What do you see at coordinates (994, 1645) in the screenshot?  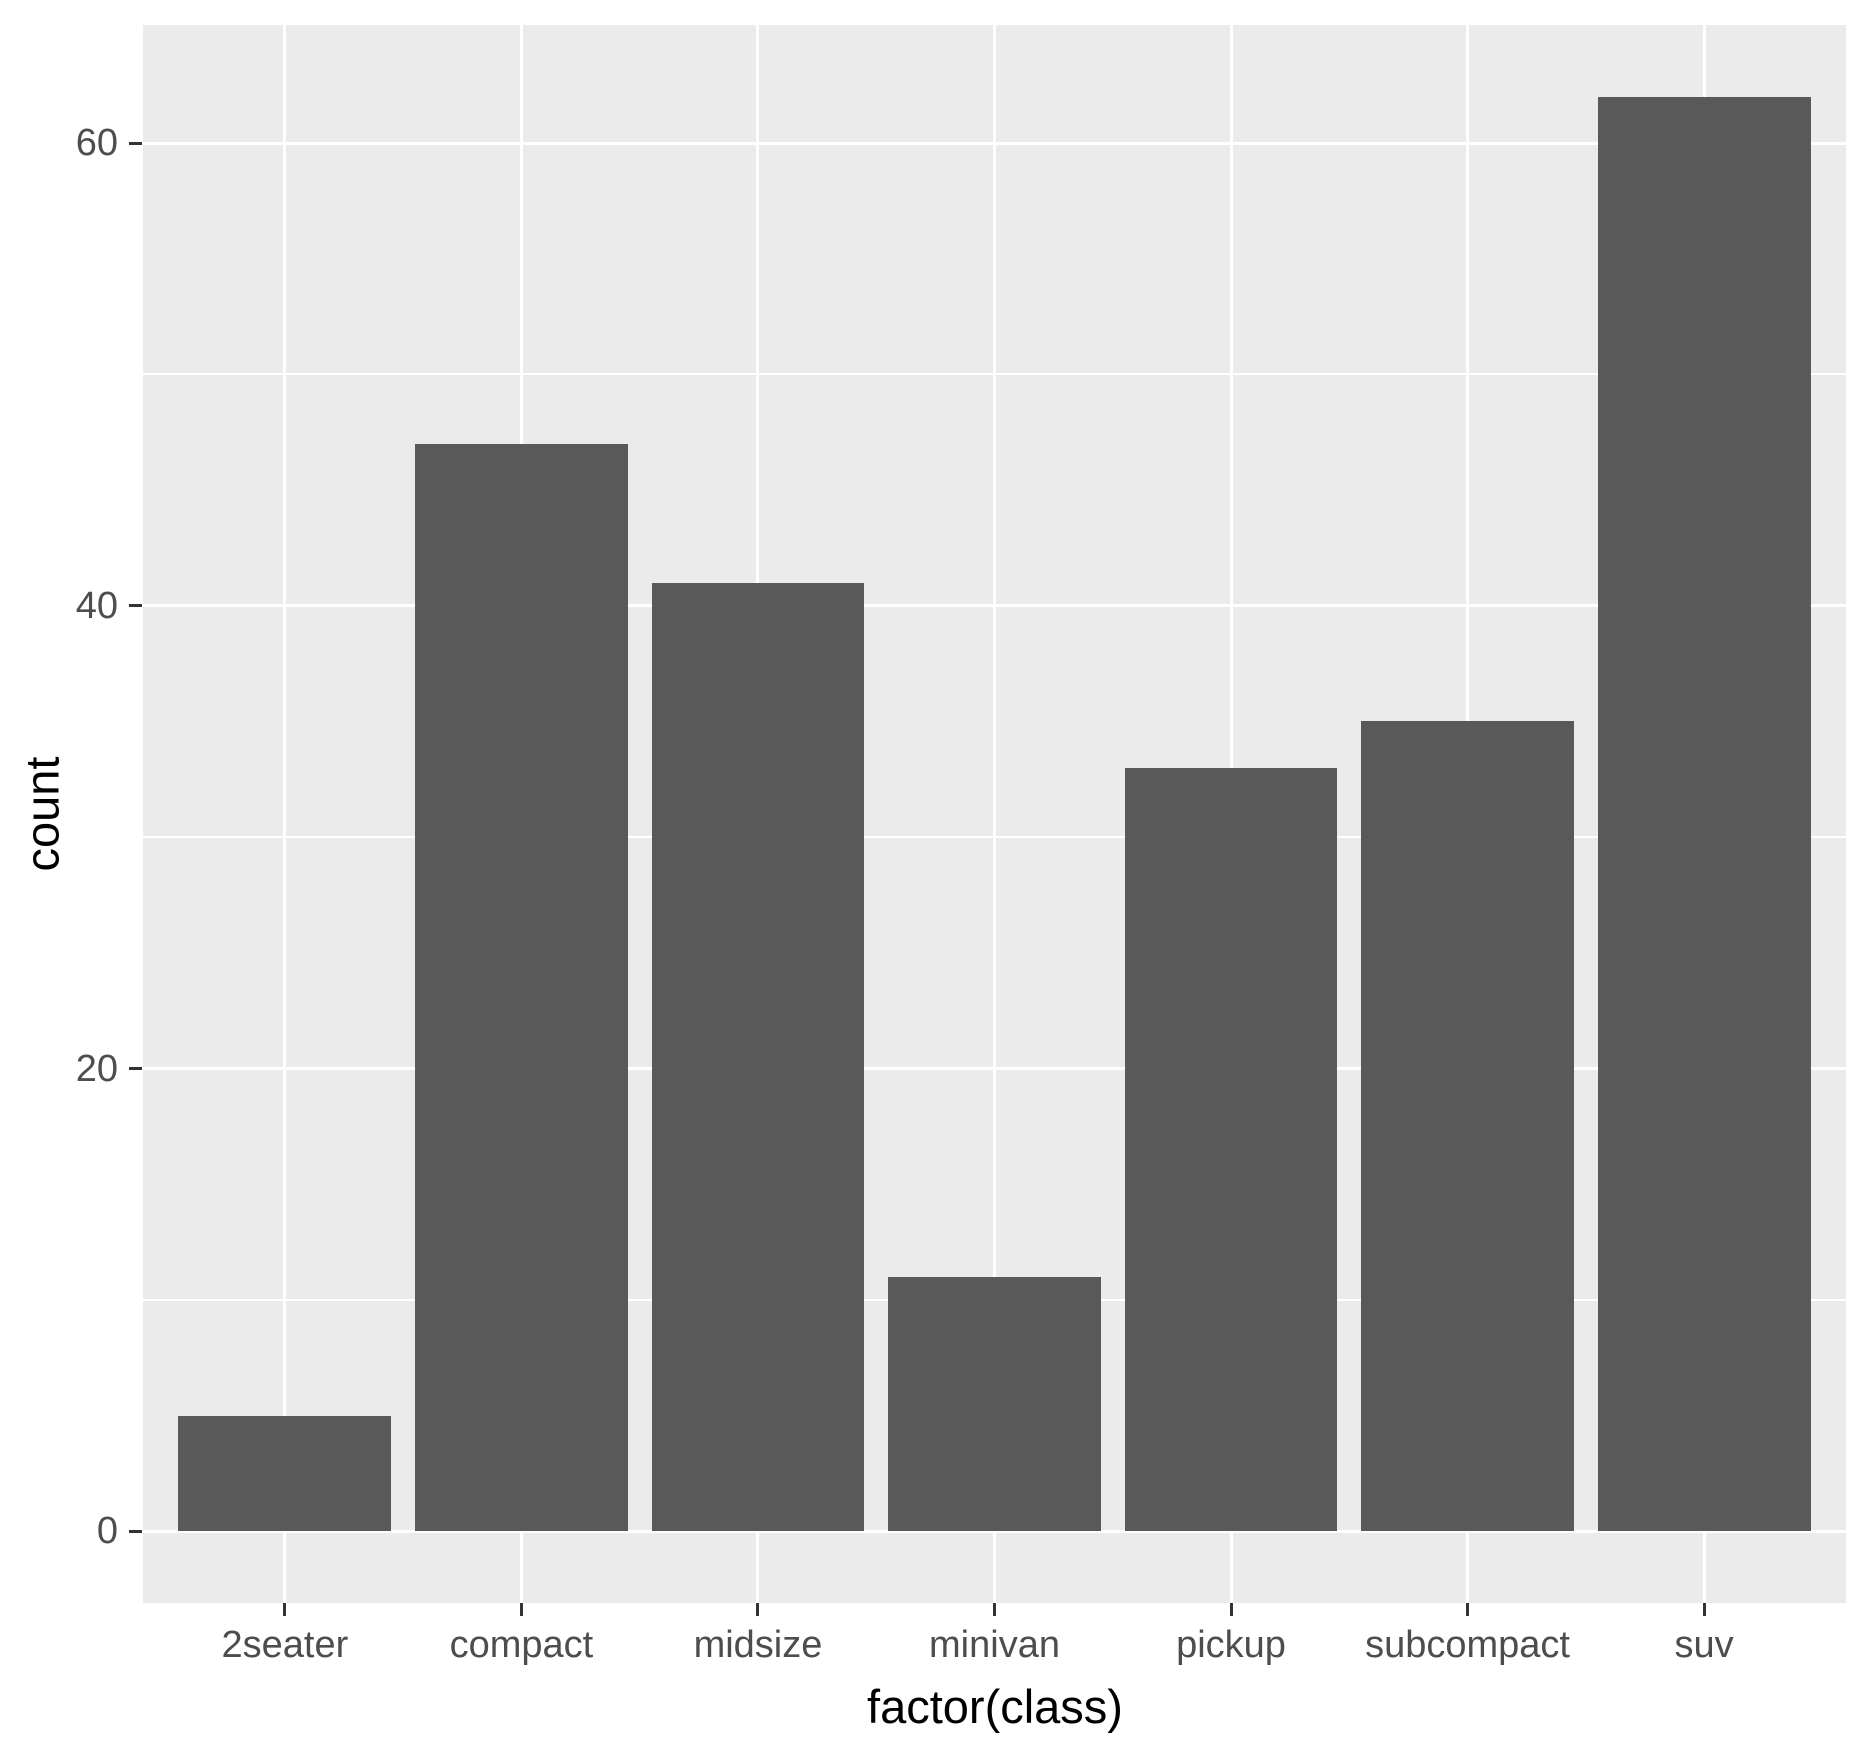 I see `x-tick-label: minivan` at bounding box center [994, 1645].